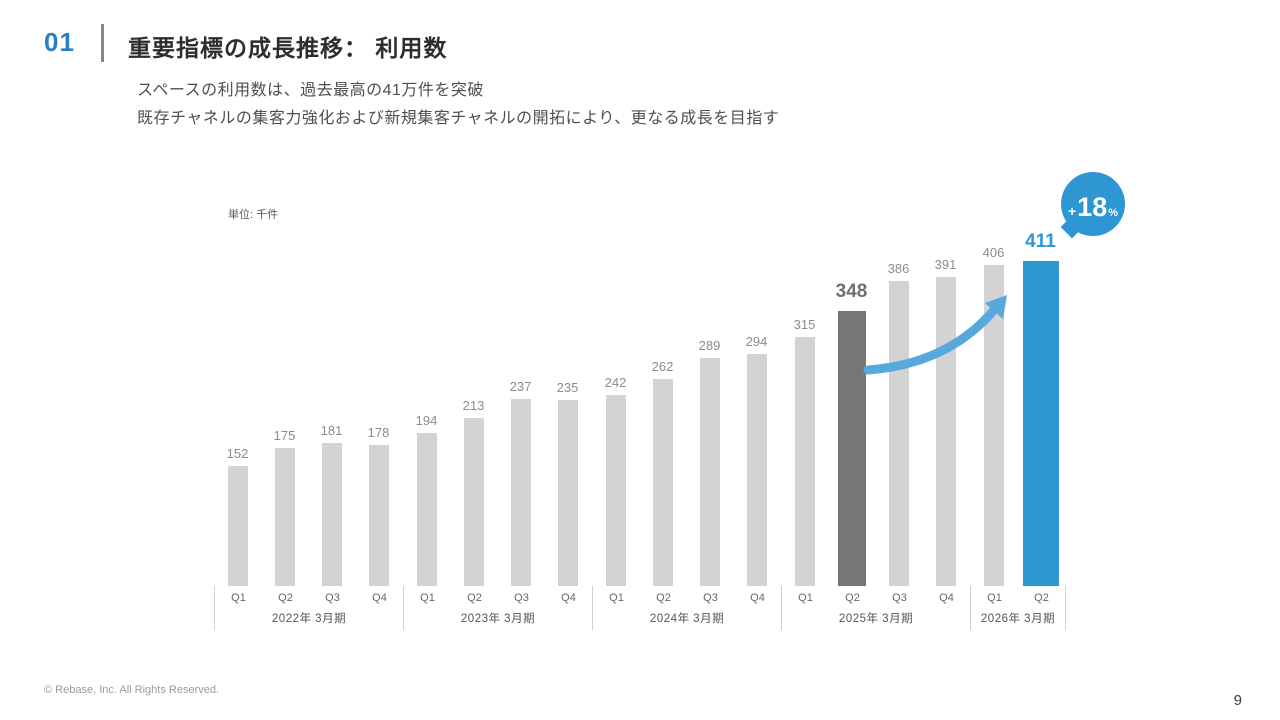  I want to click on chart-group: 152 175 181 178 Q1 Q2 Q3 Q4 2022年 3月期, so click(308, 411).